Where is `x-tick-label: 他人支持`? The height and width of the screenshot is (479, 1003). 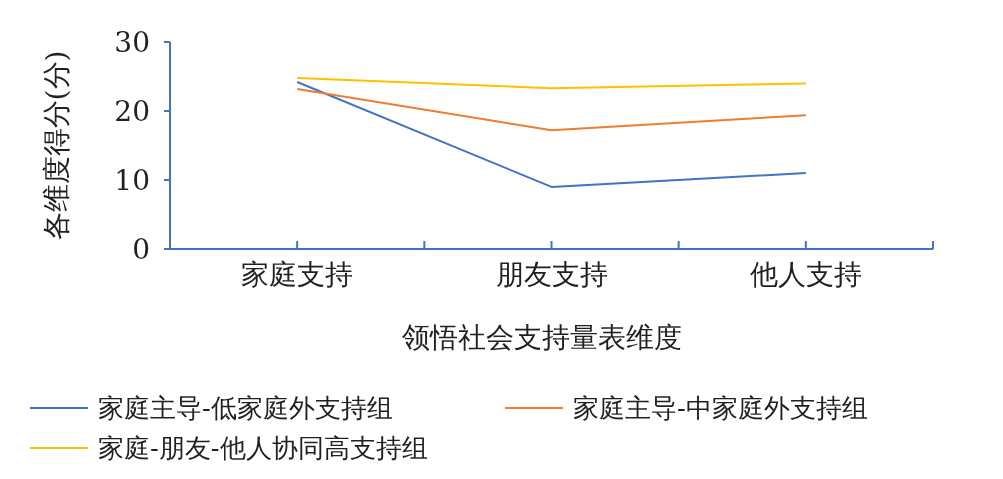
x-tick-label: 他人支持 is located at coordinates (805, 274).